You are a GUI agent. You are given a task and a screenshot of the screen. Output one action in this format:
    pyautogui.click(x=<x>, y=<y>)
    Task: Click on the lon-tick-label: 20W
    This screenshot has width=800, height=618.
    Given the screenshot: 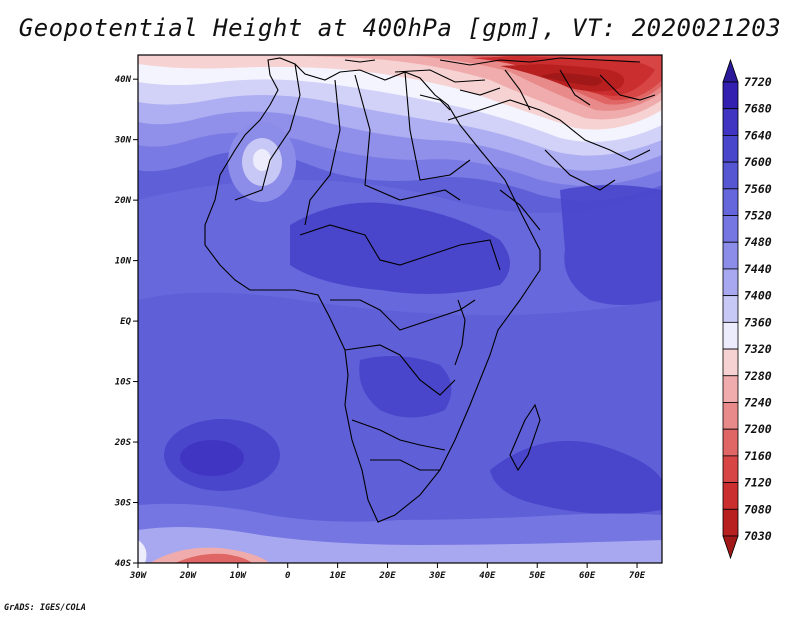 What is the action you would take?
    pyautogui.click(x=188, y=576)
    